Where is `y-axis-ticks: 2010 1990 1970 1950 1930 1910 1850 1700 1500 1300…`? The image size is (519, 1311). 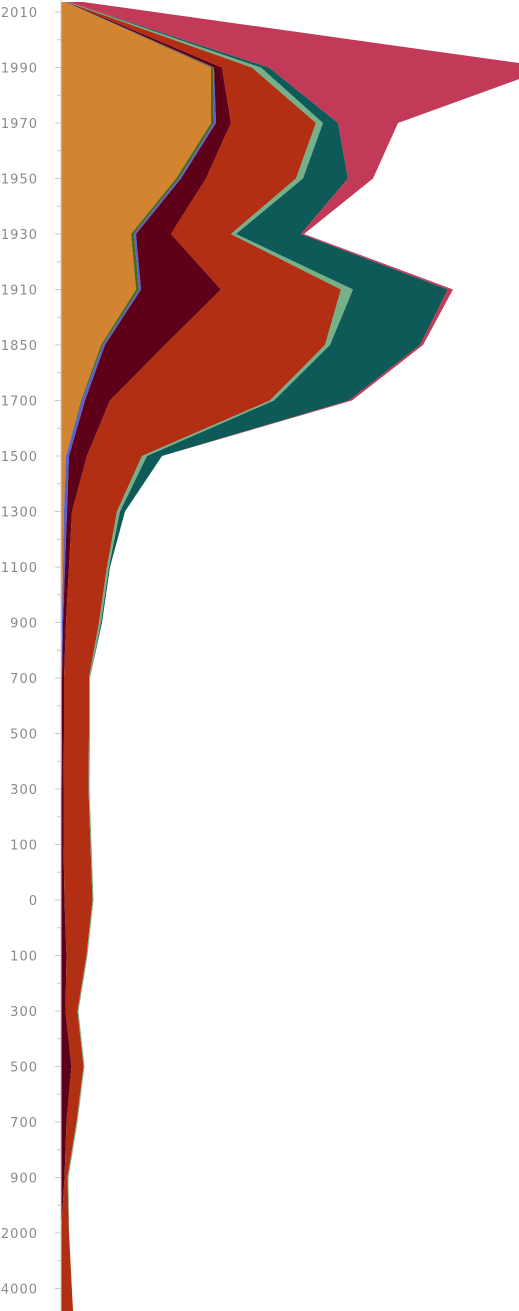 y-axis-ticks: 2010 1990 1970 1950 1930 1910 1850 1700 1500 1300… is located at coordinates (31, 652).